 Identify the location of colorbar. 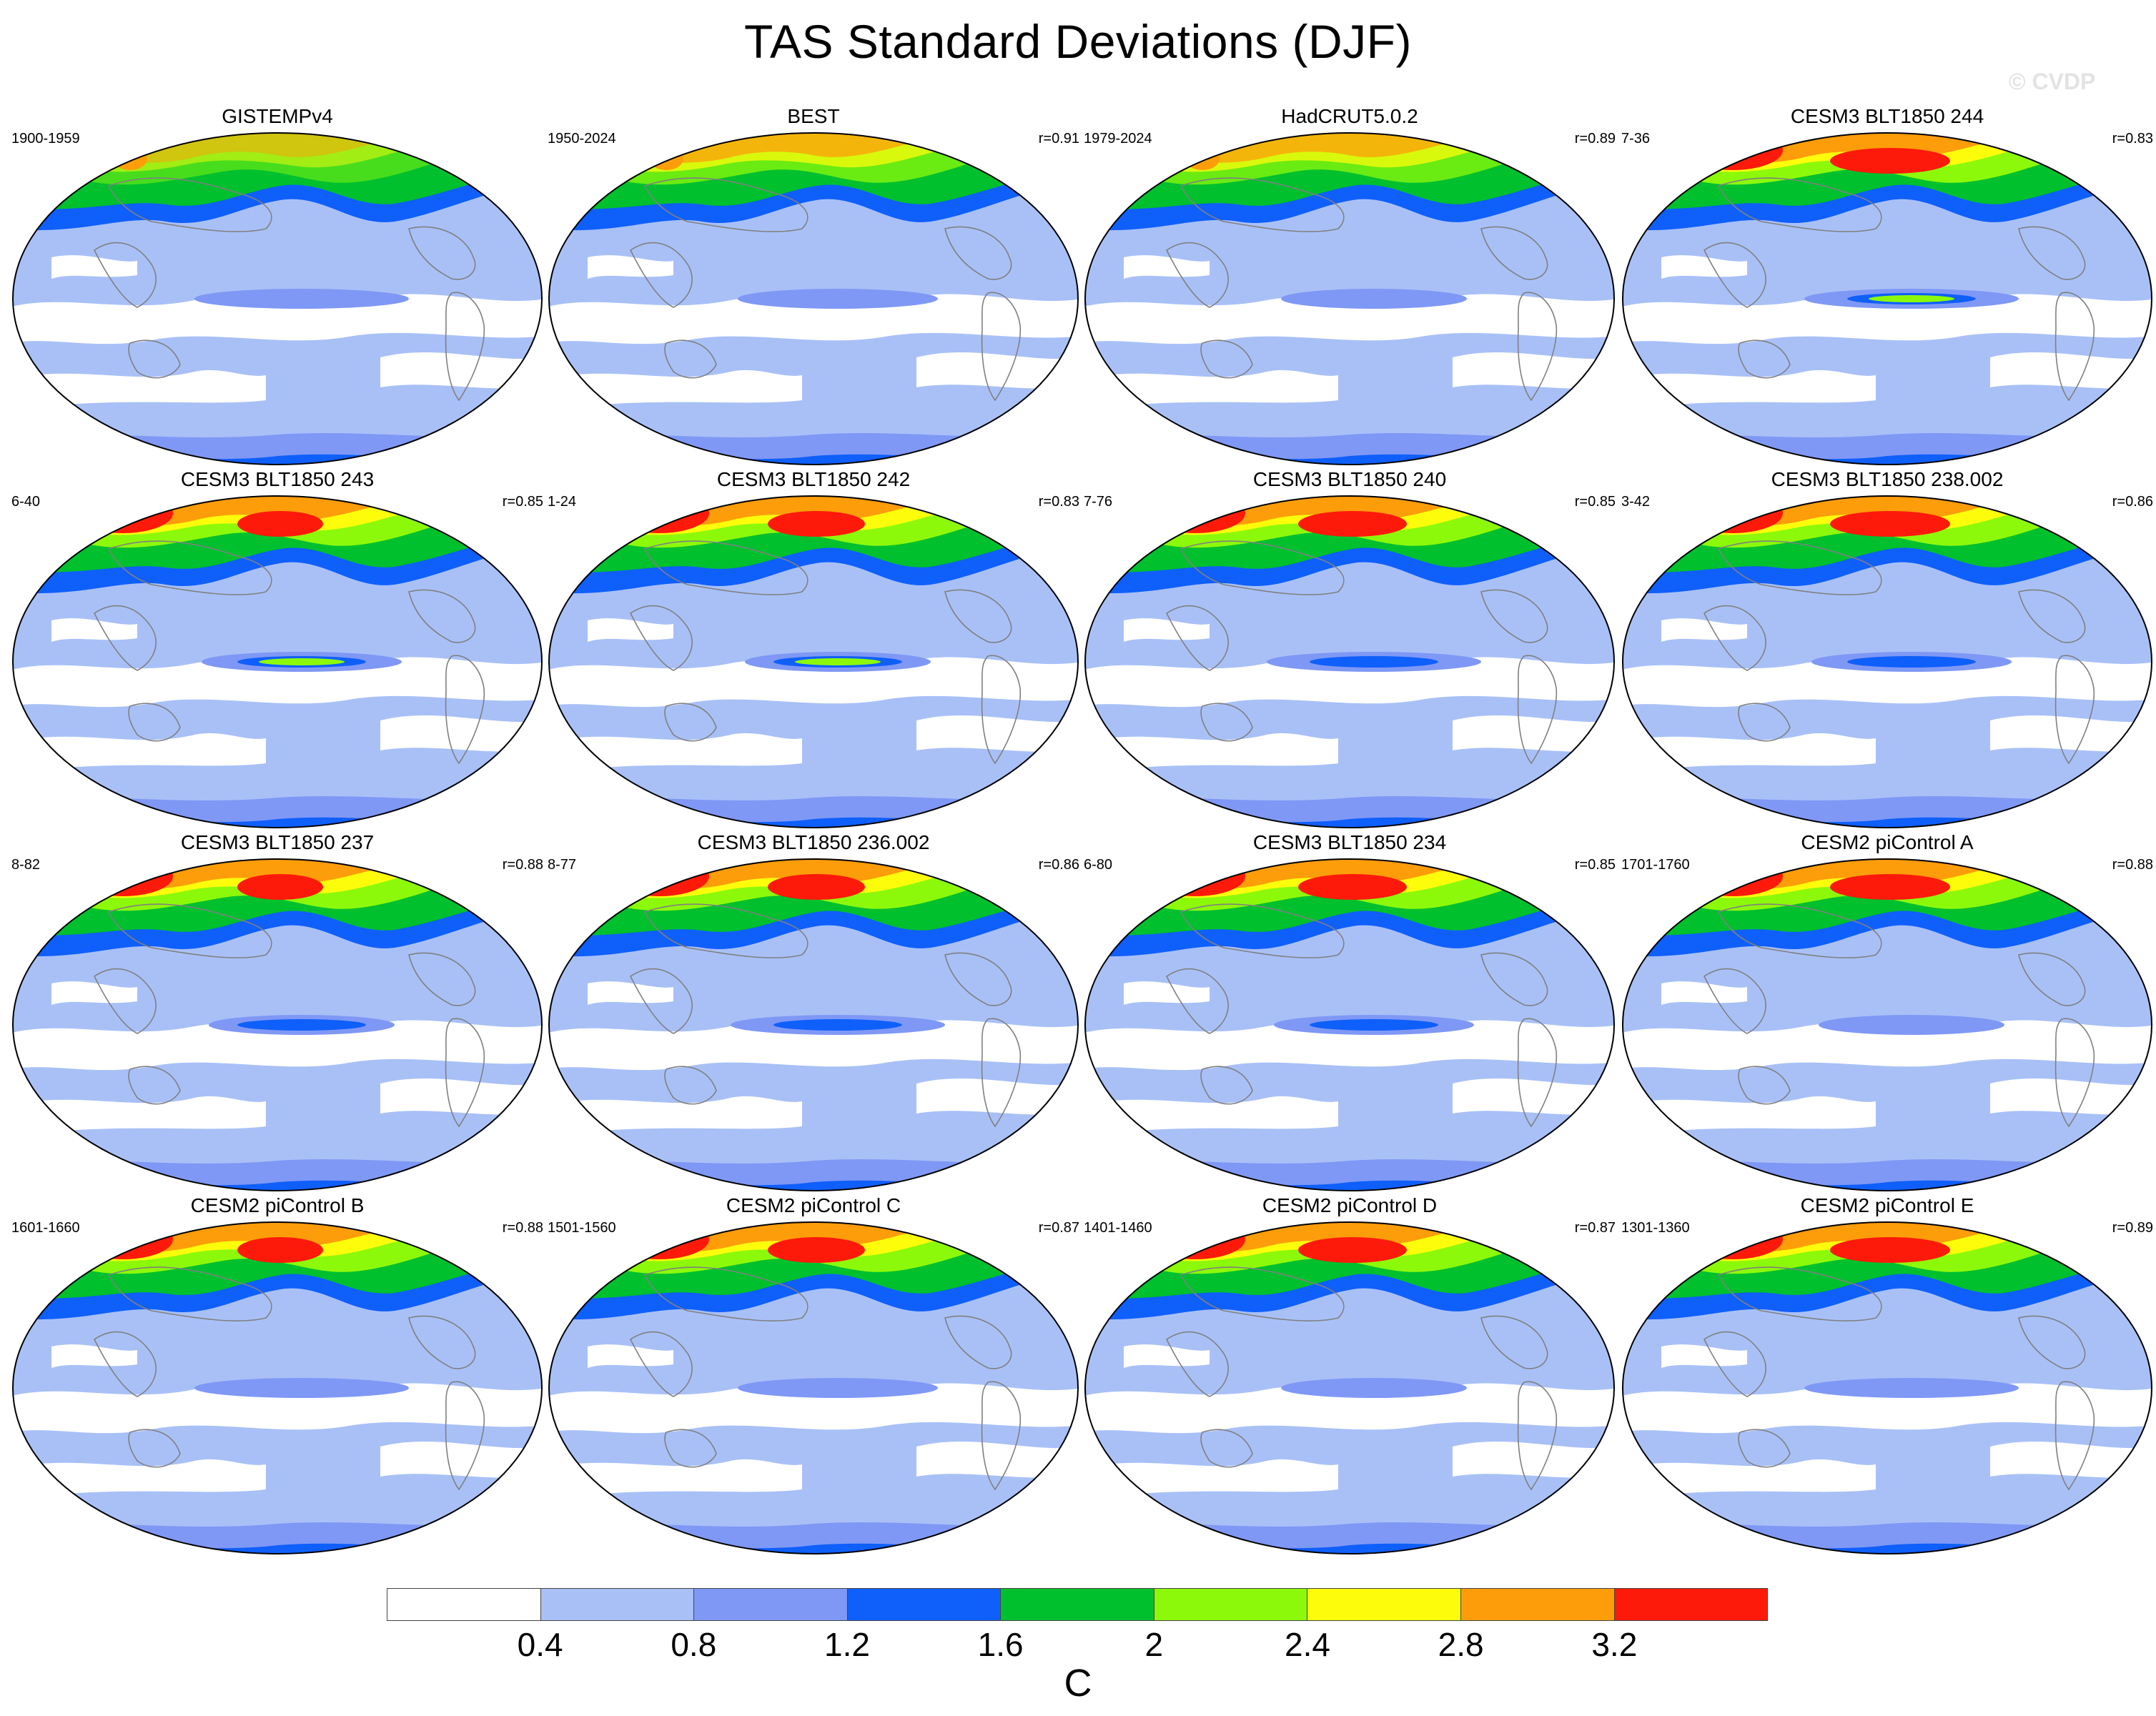
(1077, 1605).